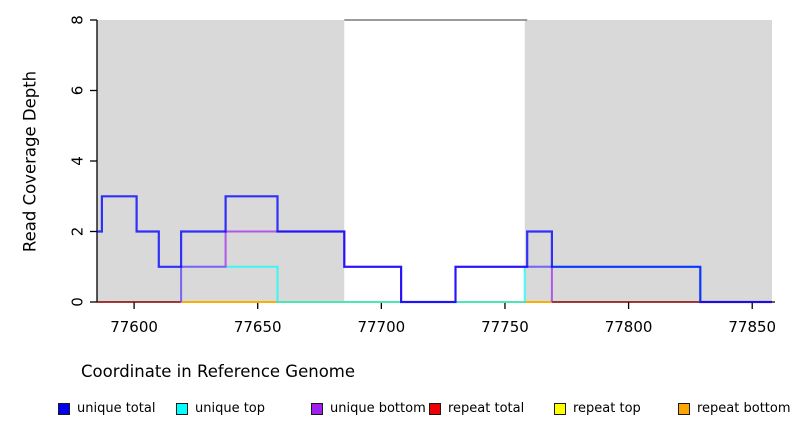 Image resolution: width=792 pixels, height=432 pixels. I want to click on legend-swatch-unique-top, so click(182, 409).